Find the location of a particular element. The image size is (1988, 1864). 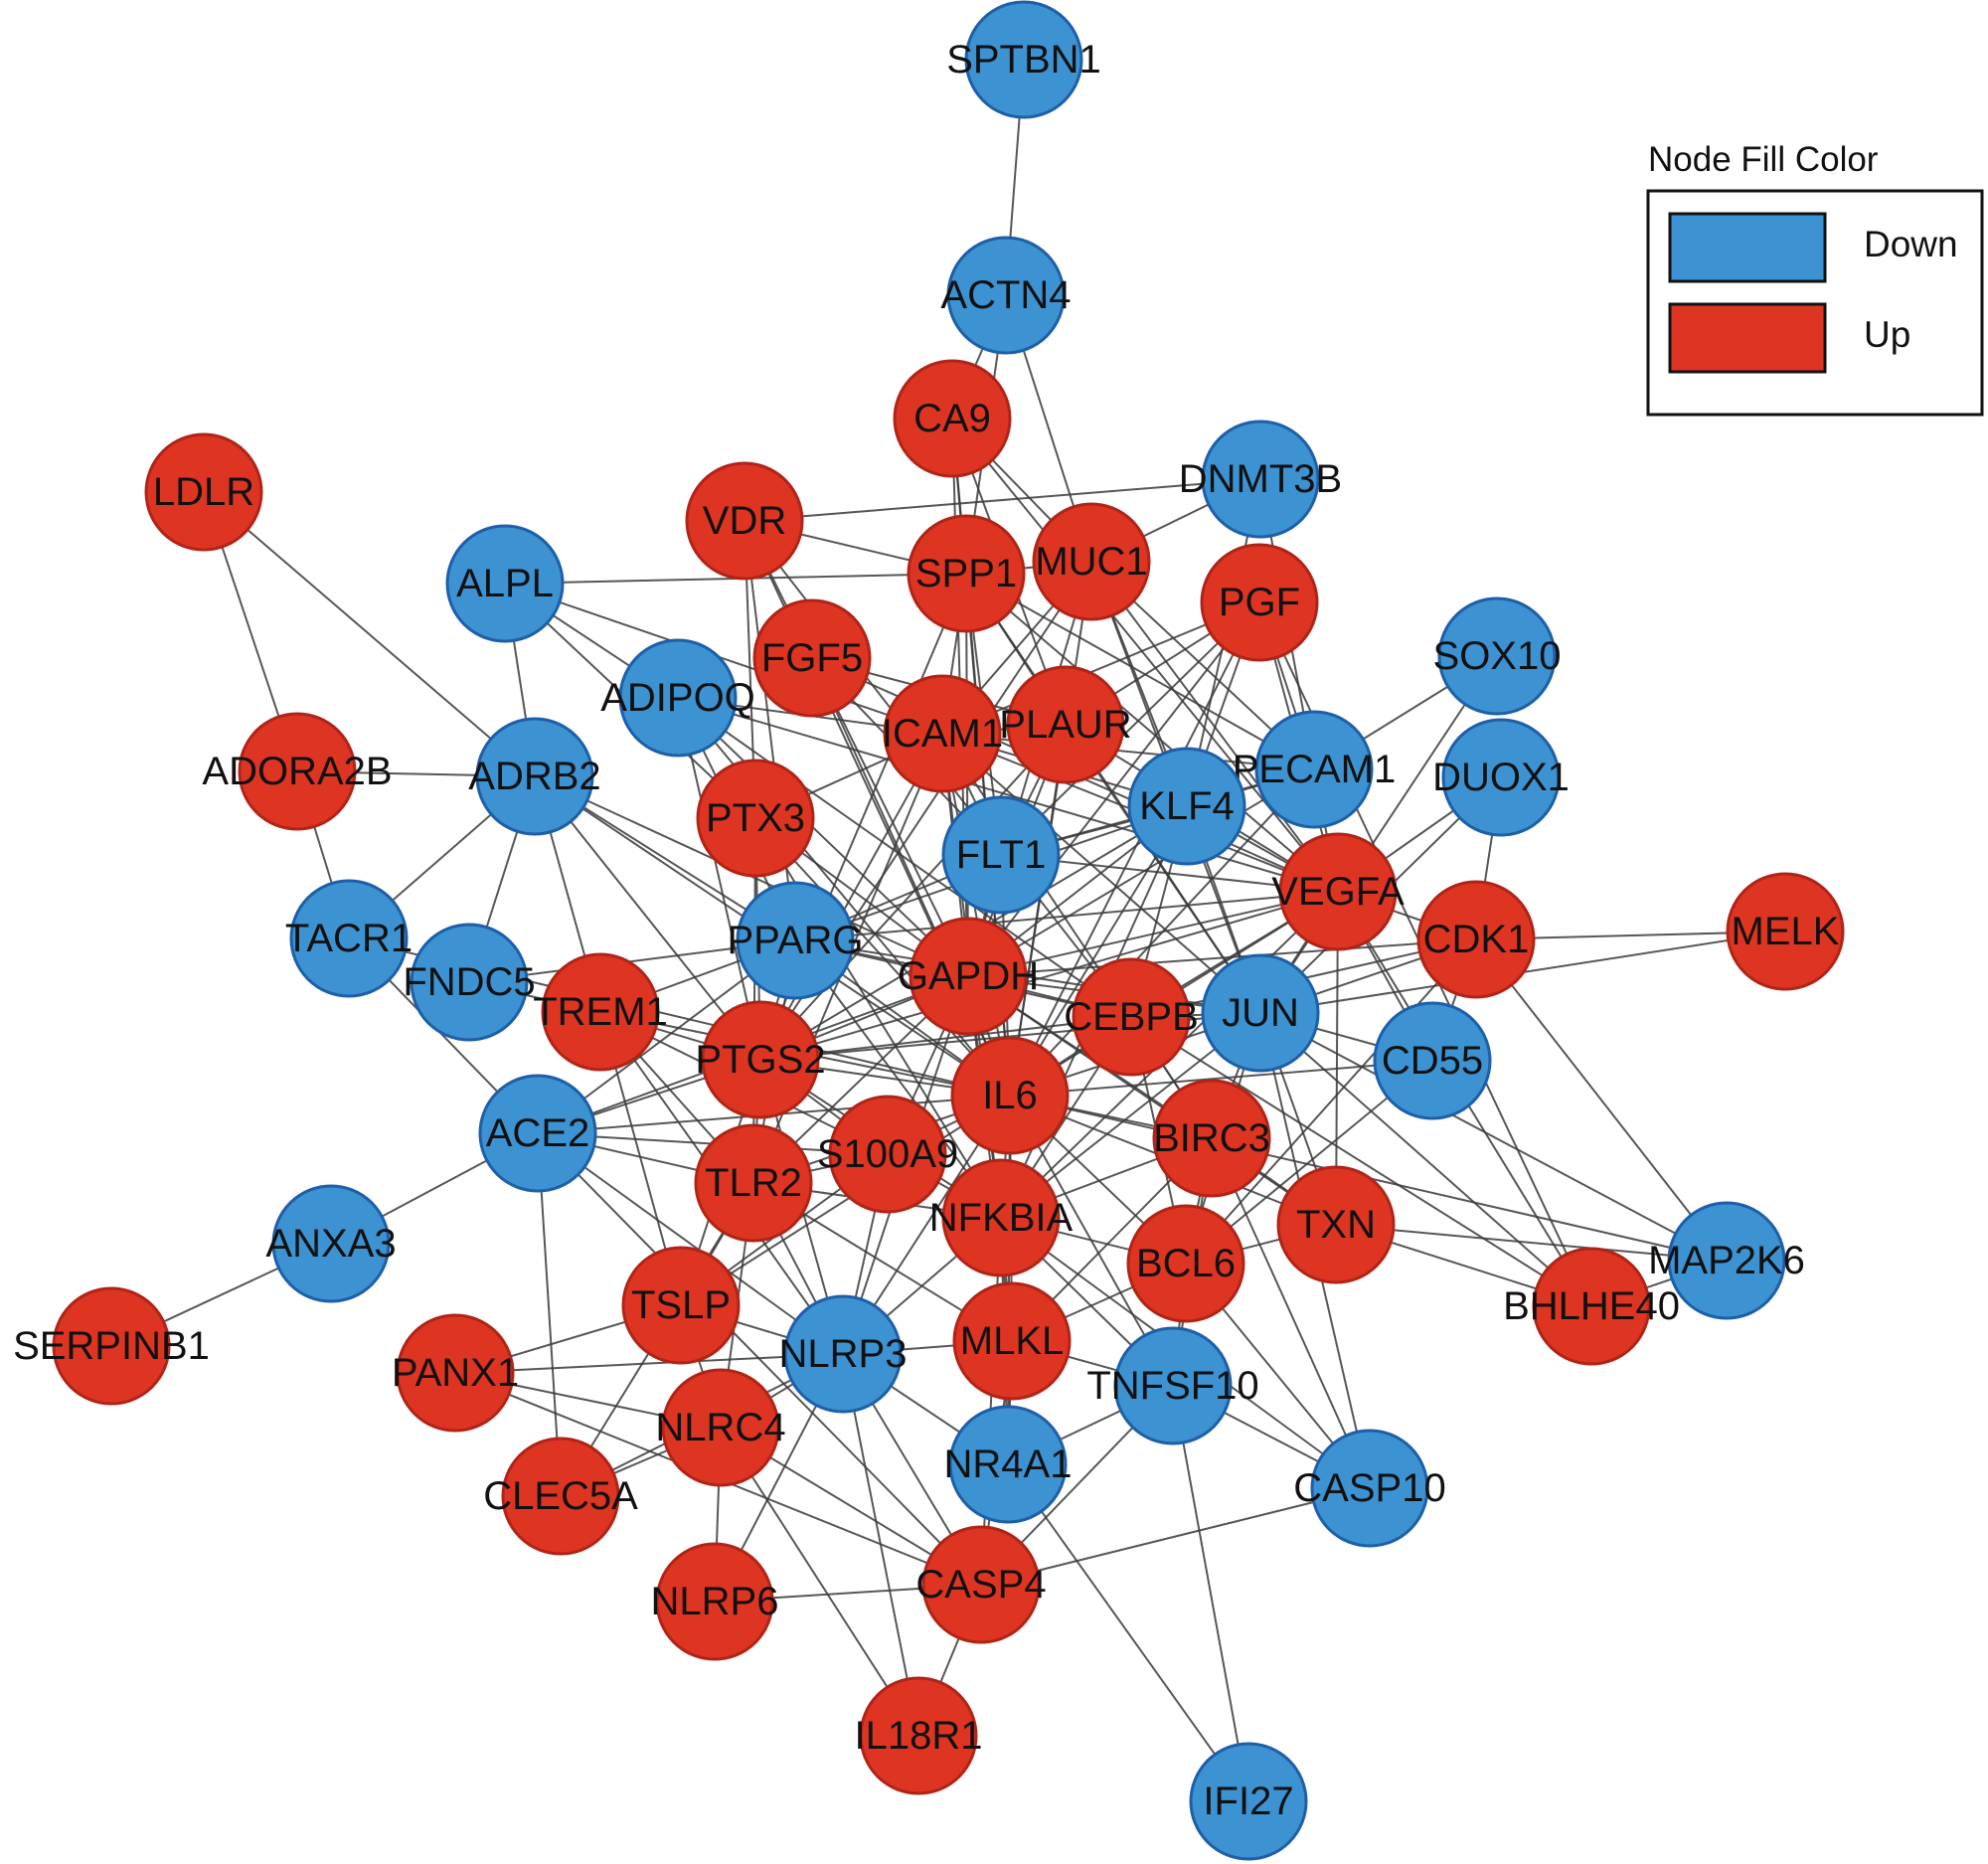

node-tnfsf10: TNFSF10 is located at coordinates (1172, 1385).